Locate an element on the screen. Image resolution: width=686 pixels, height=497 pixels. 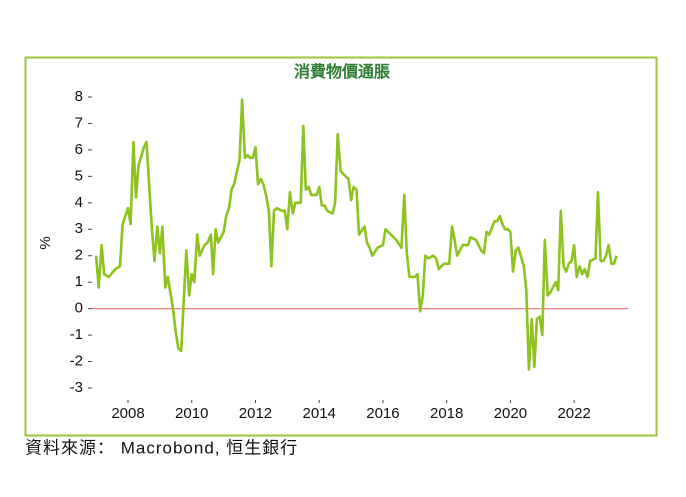
y-tick-label: -3 is located at coordinates (76, 387).